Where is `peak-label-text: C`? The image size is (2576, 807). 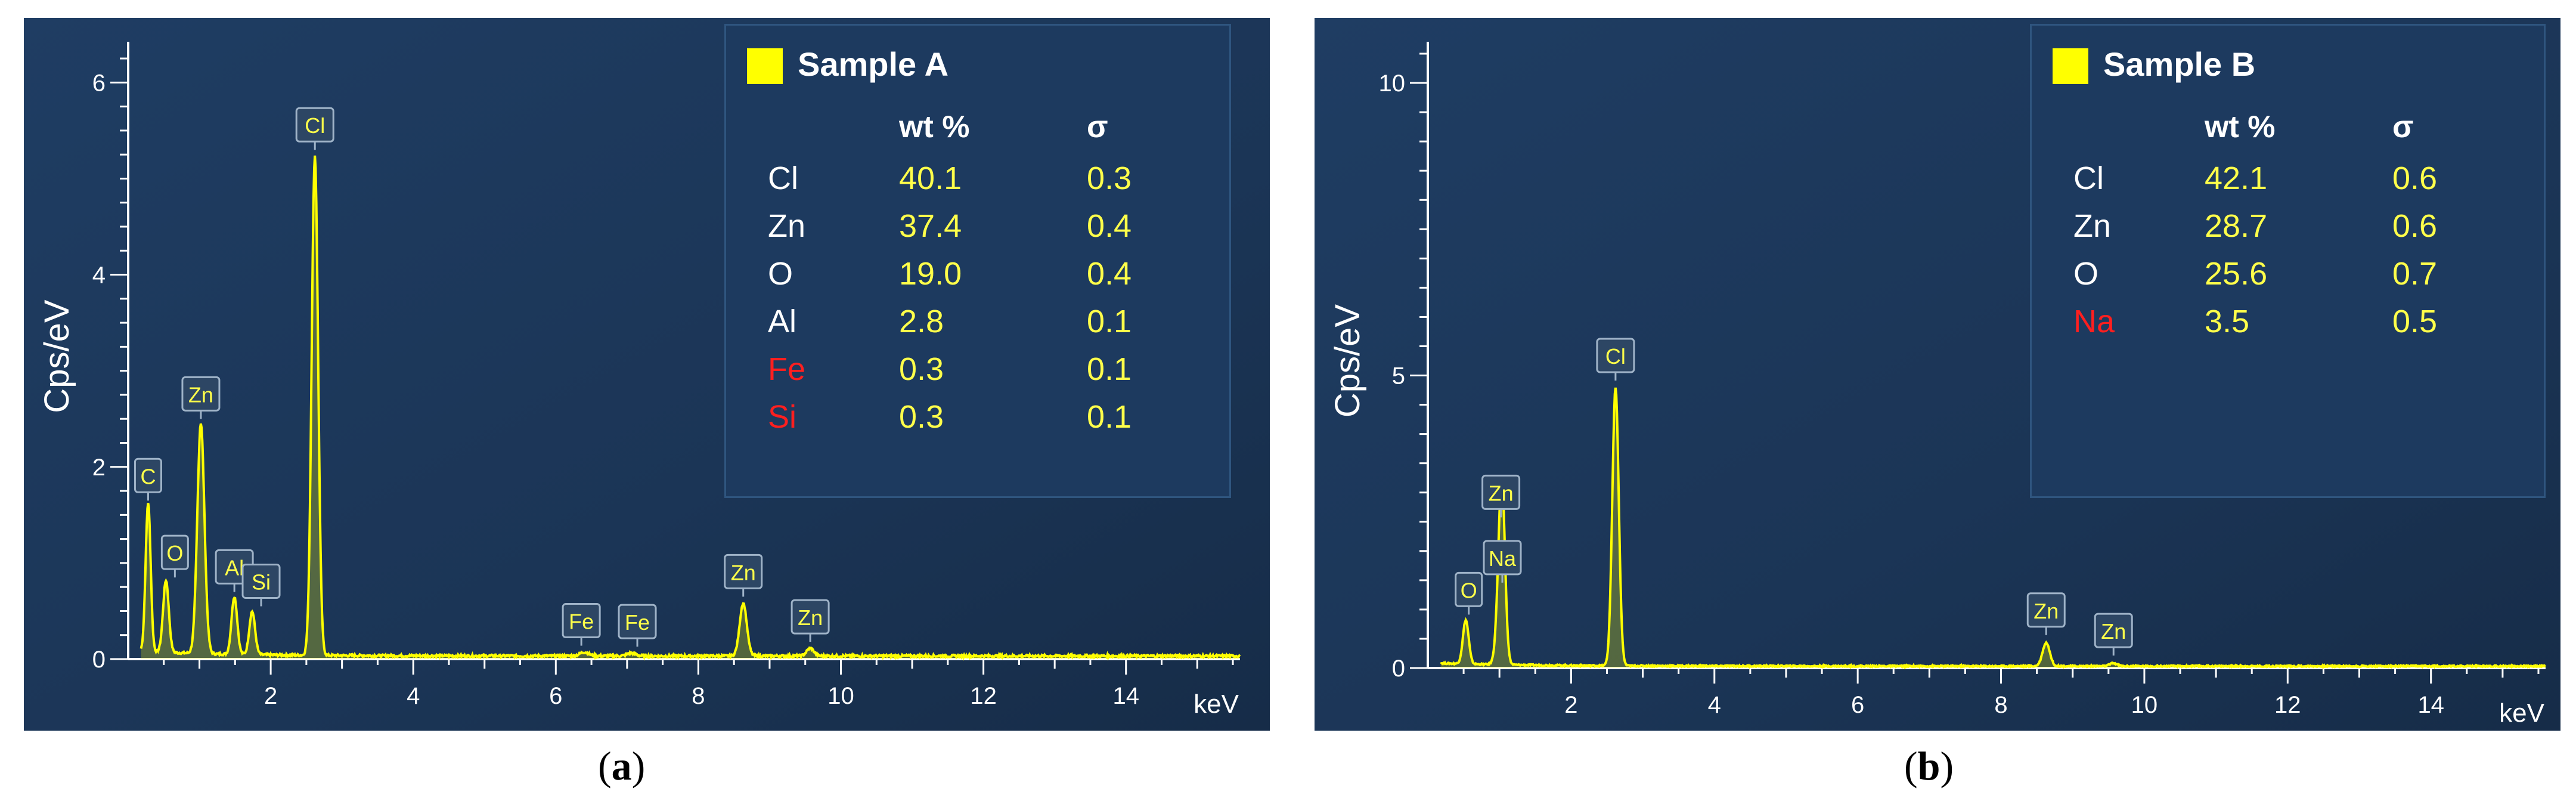
peak-label-text: C is located at coordinates (148, 476).